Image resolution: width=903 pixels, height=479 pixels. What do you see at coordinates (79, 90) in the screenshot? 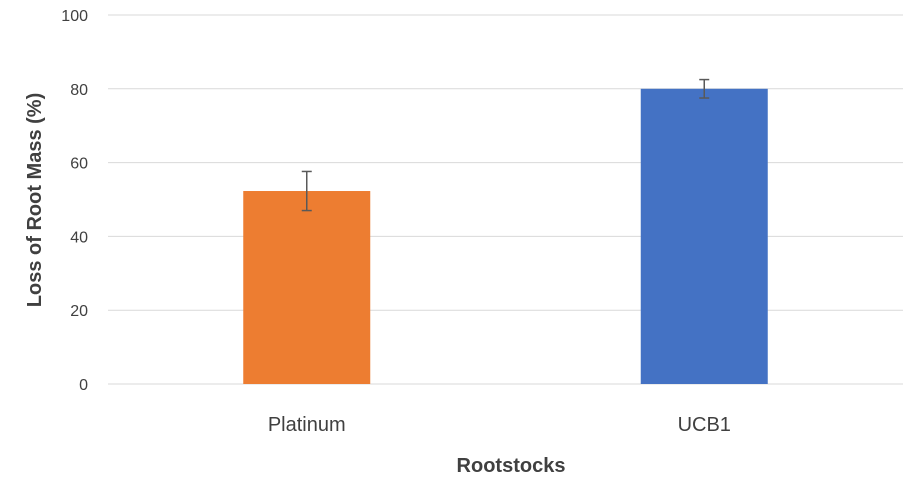
I see `y-tick-label: 80` at bounding box center [79, 90].